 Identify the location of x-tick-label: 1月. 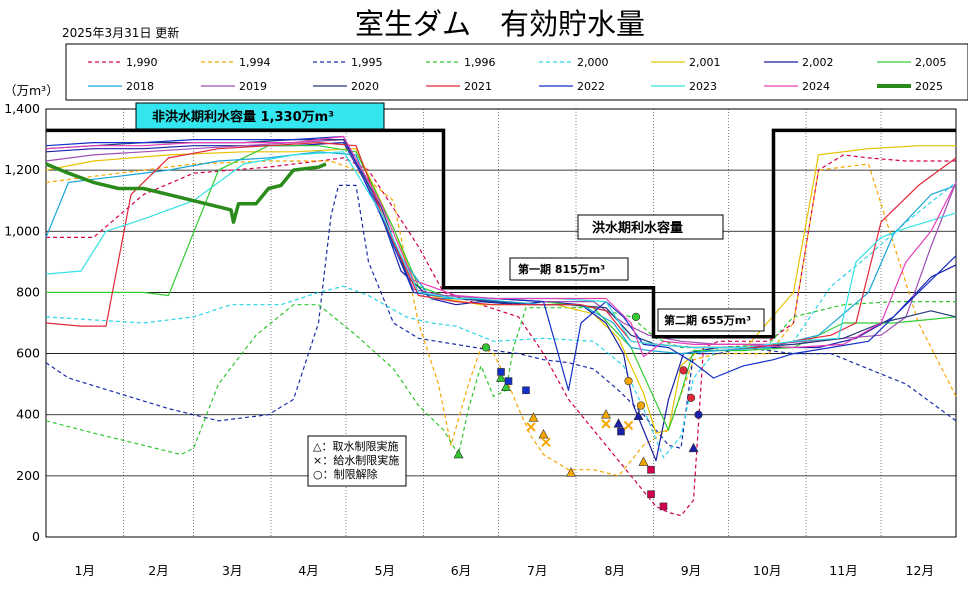
(85, 570).